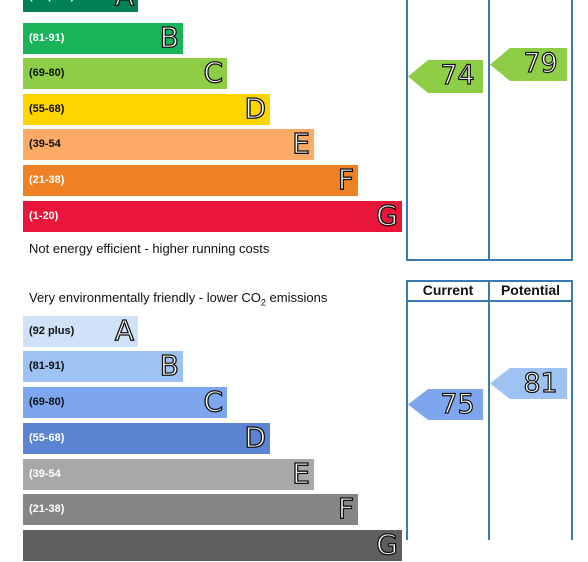 Image resolution: width=588 pixels, height=562 pixels. What do you see at coordinates (541, 383) in the screenshot?
I see `environment-potential-value: 81` at bounding box center [541, 383].